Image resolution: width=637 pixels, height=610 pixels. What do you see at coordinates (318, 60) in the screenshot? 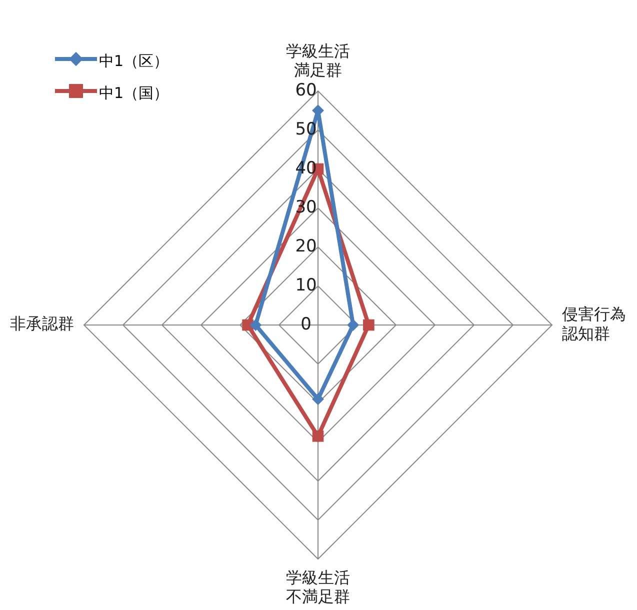
I see `spoke-label: 学級生活満足群` at bounding box center [318, 60].